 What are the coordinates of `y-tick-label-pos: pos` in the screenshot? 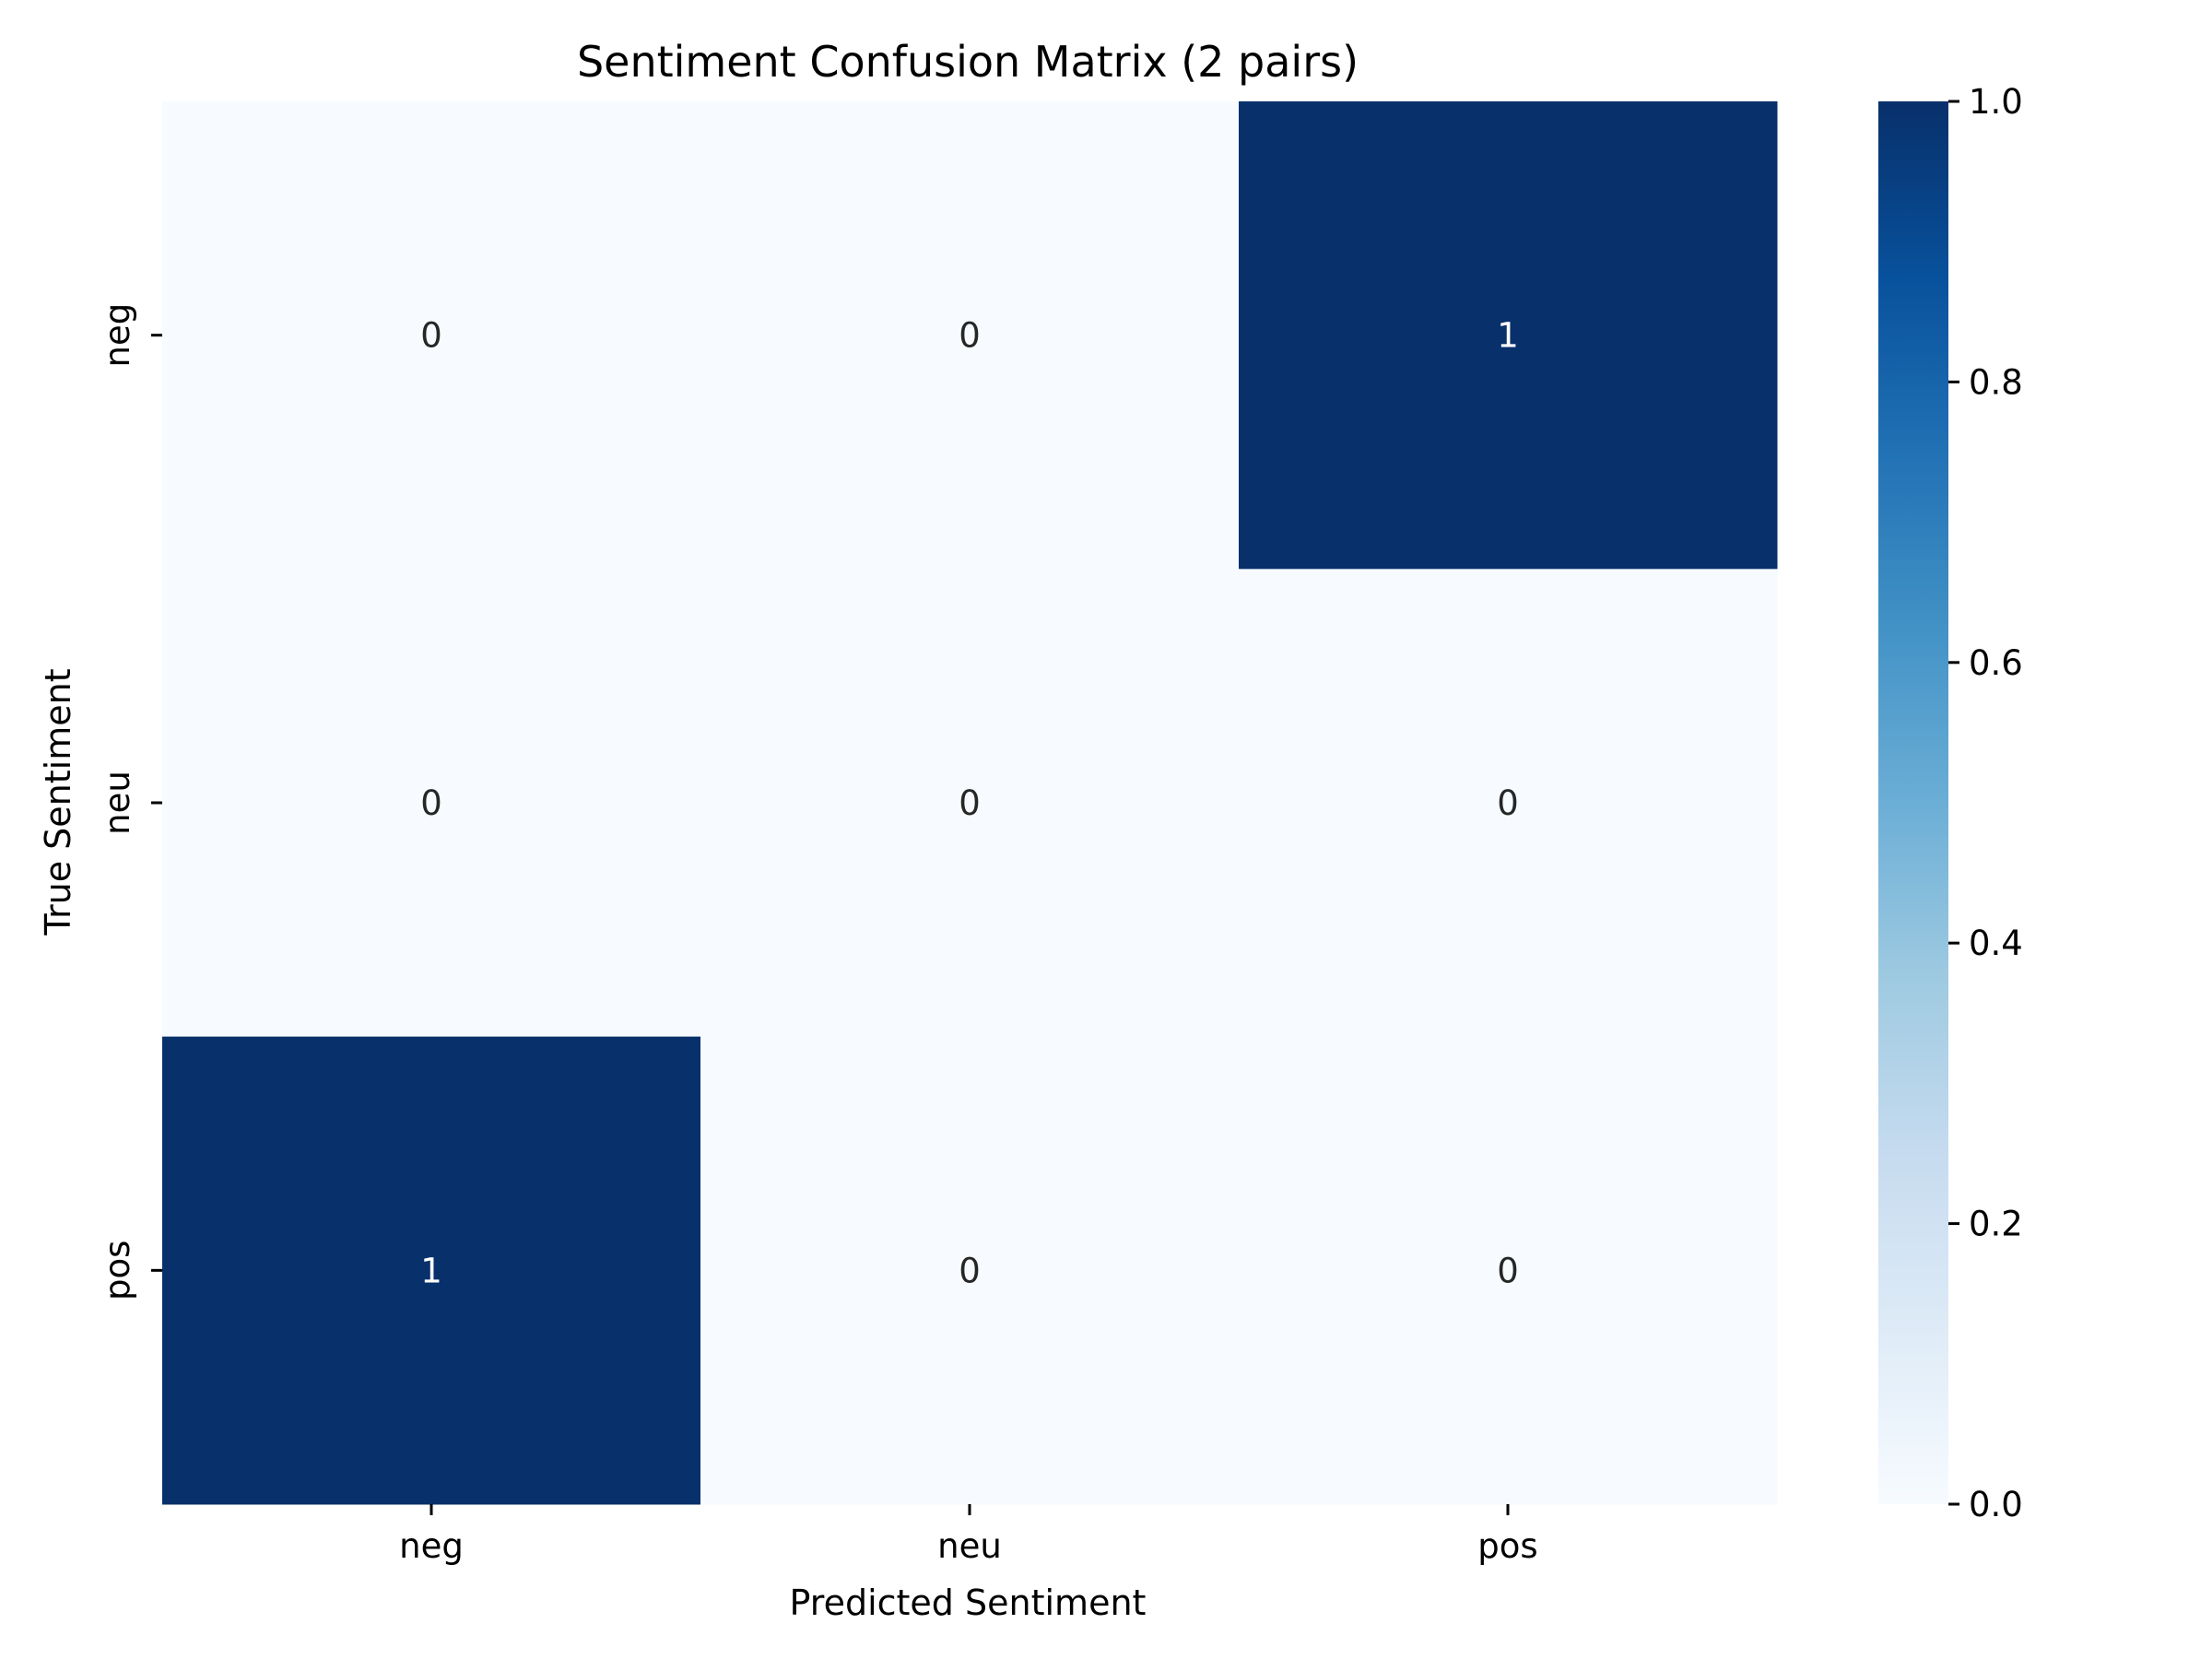 It's located at (117, 1270).